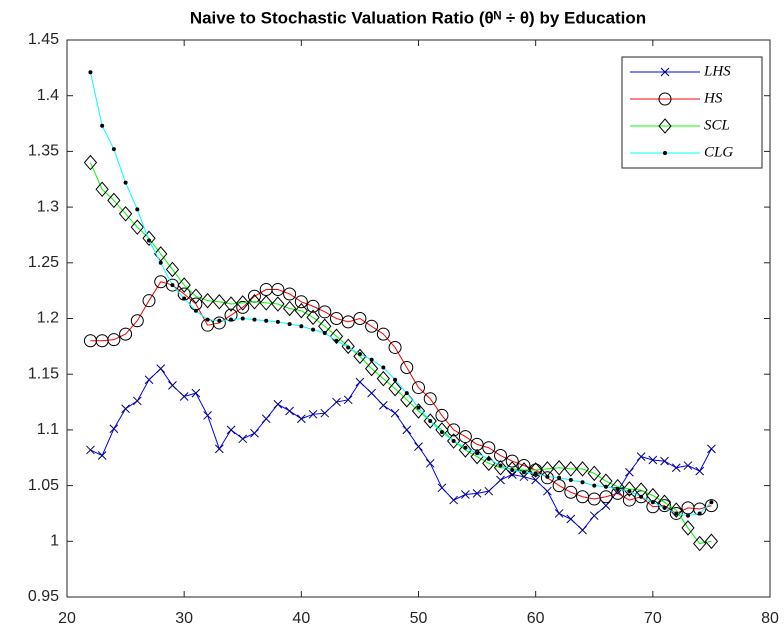  I want to click on y-tick-label: 1.05, so click(43, 485).